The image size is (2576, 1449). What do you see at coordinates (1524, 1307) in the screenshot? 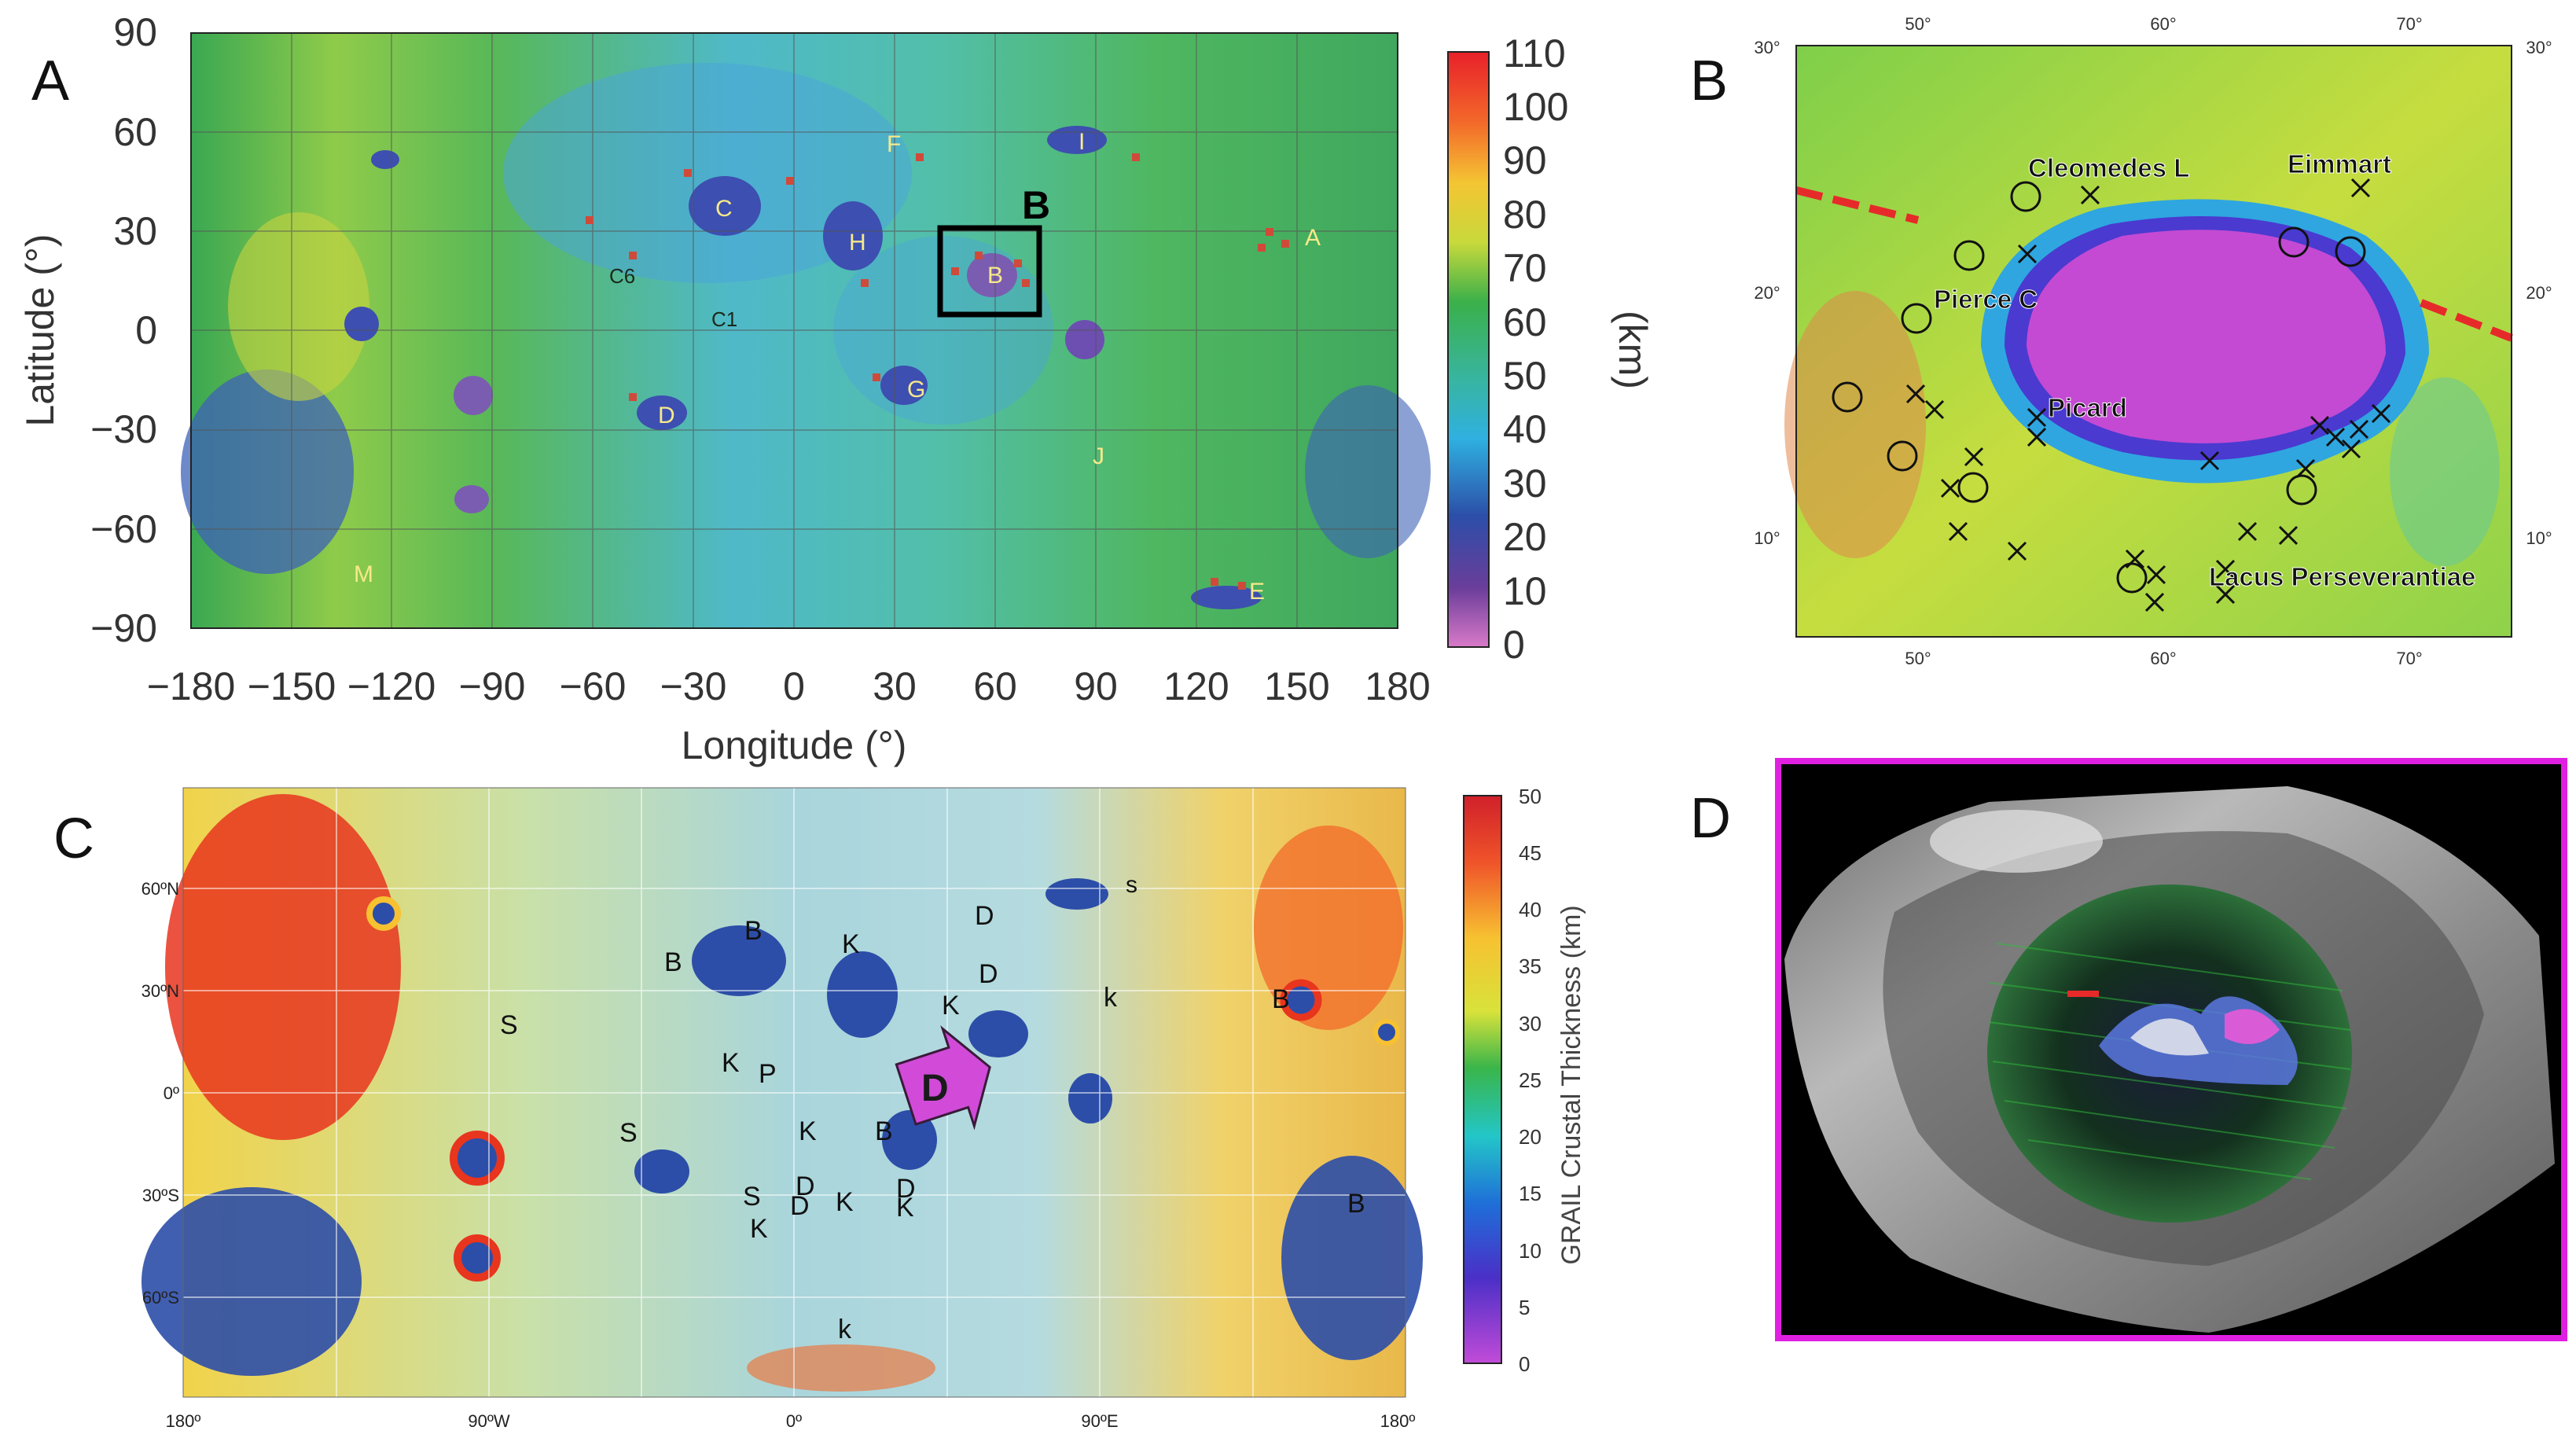
I see `cbc-tick: 5` at bounding box center [1524, 1307].